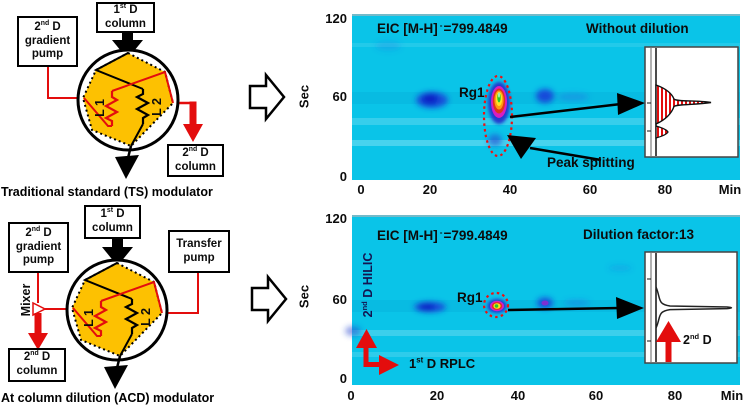 This screenshot has width=745, height=409. What do you see at coordinates (521, 147) in the screenshot?
I see `peak-splitting-arrow` at bounding box center [521, 147].